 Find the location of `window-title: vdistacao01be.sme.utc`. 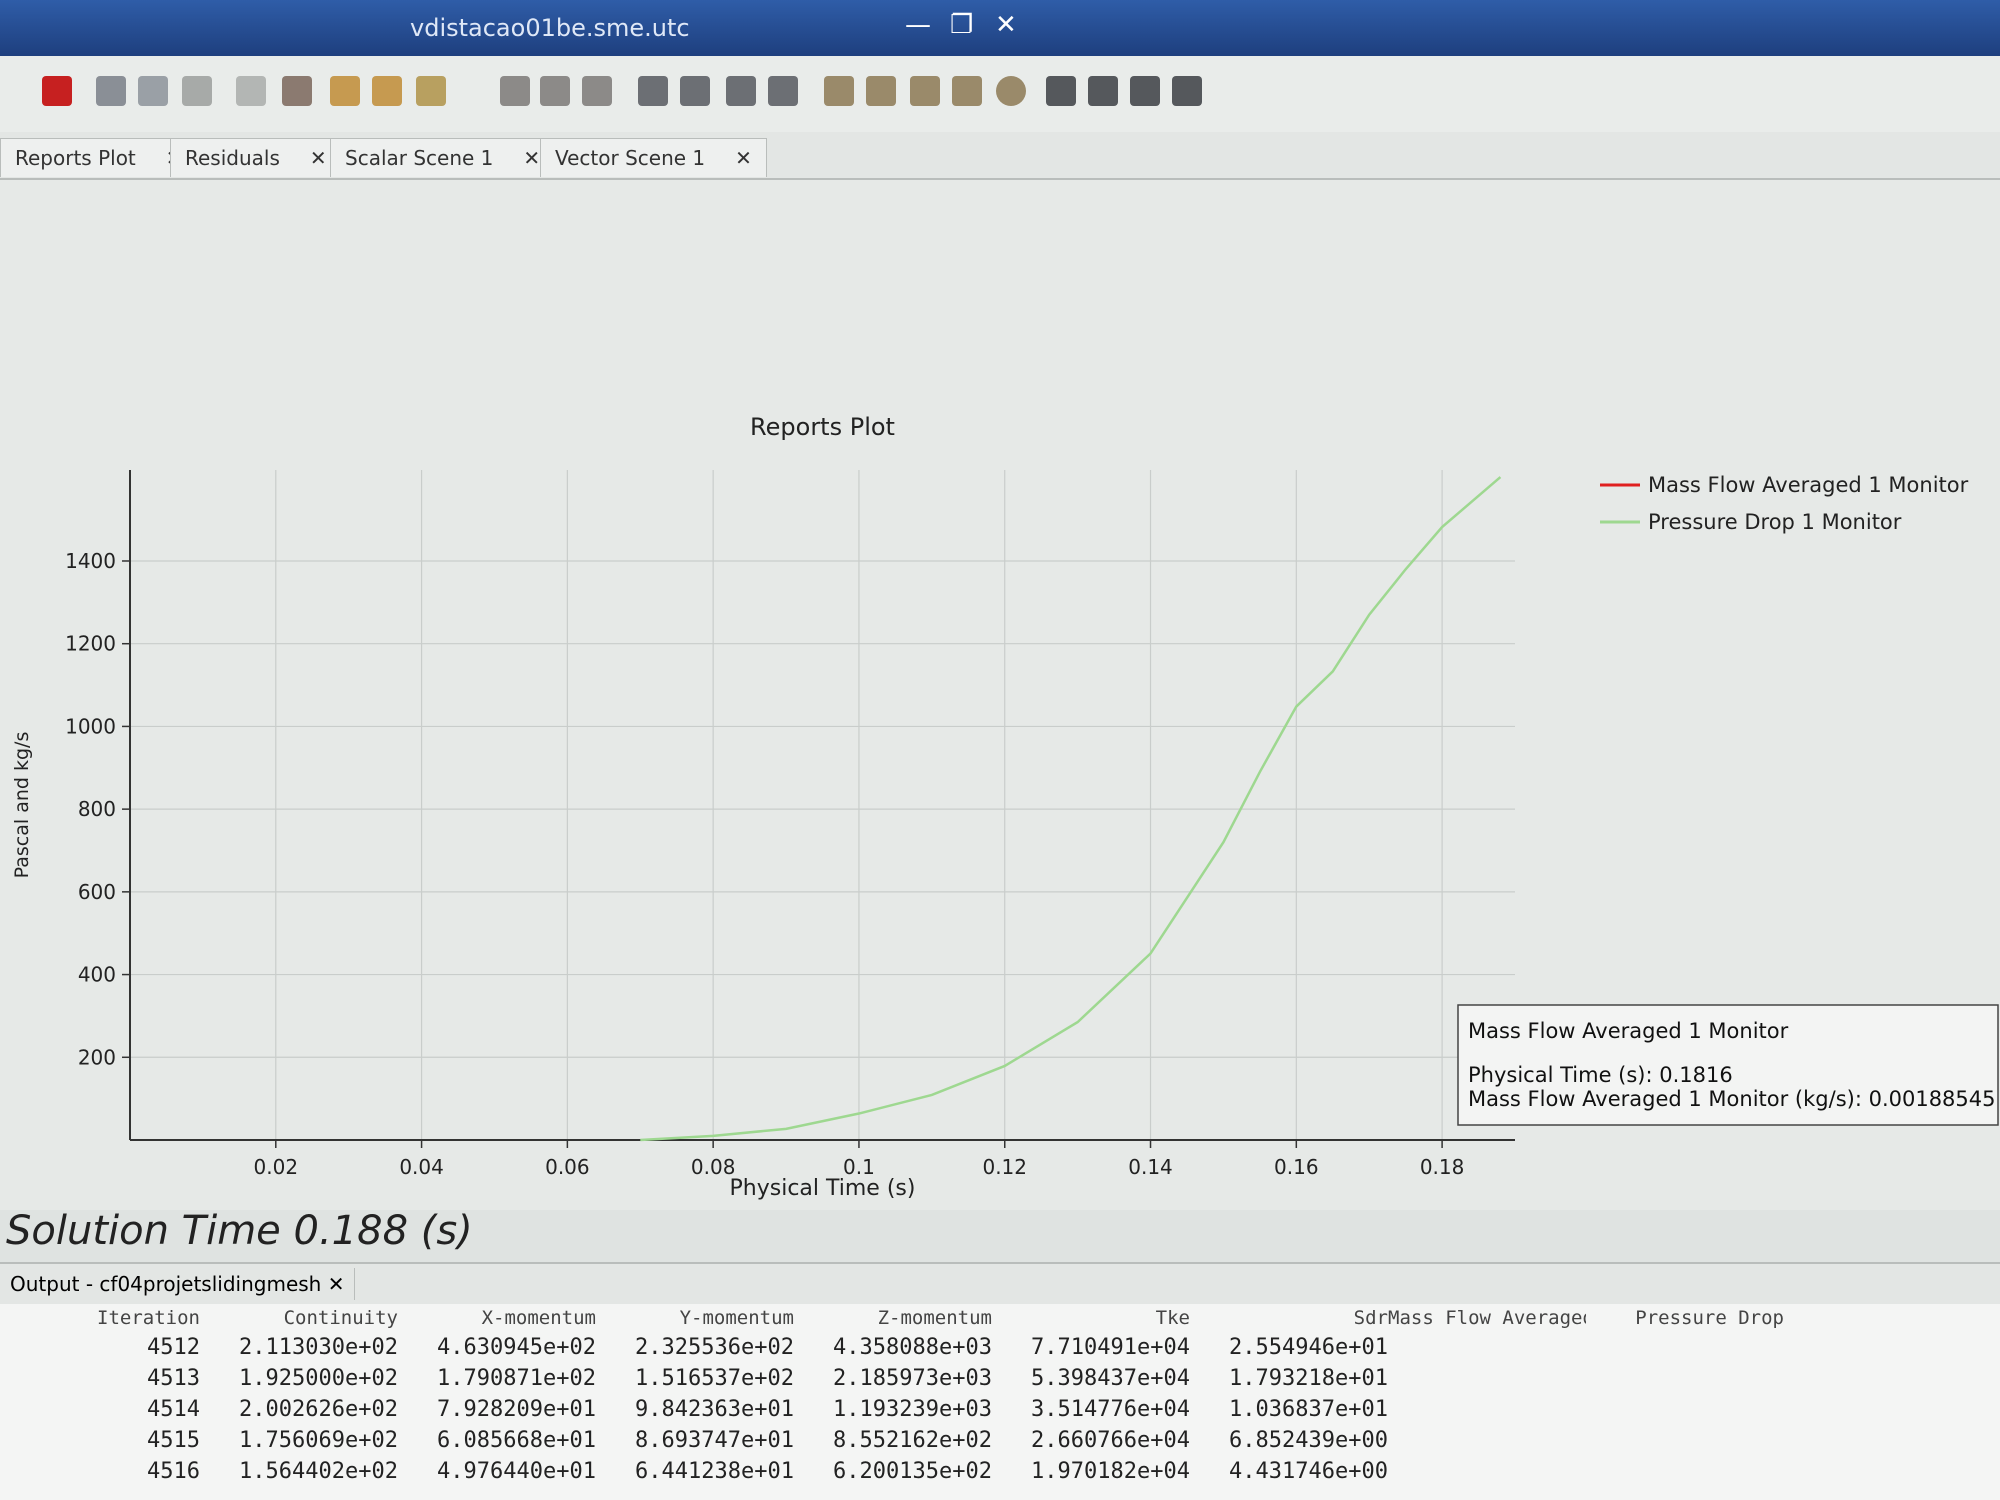

window-title: vdistacao01be.sme.utc is located at coordinates (550, 28).